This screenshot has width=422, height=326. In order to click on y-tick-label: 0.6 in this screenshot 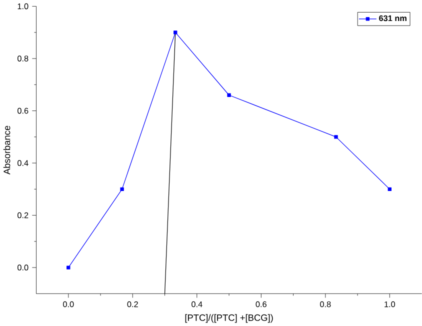, I will do `click(23, 111)`.